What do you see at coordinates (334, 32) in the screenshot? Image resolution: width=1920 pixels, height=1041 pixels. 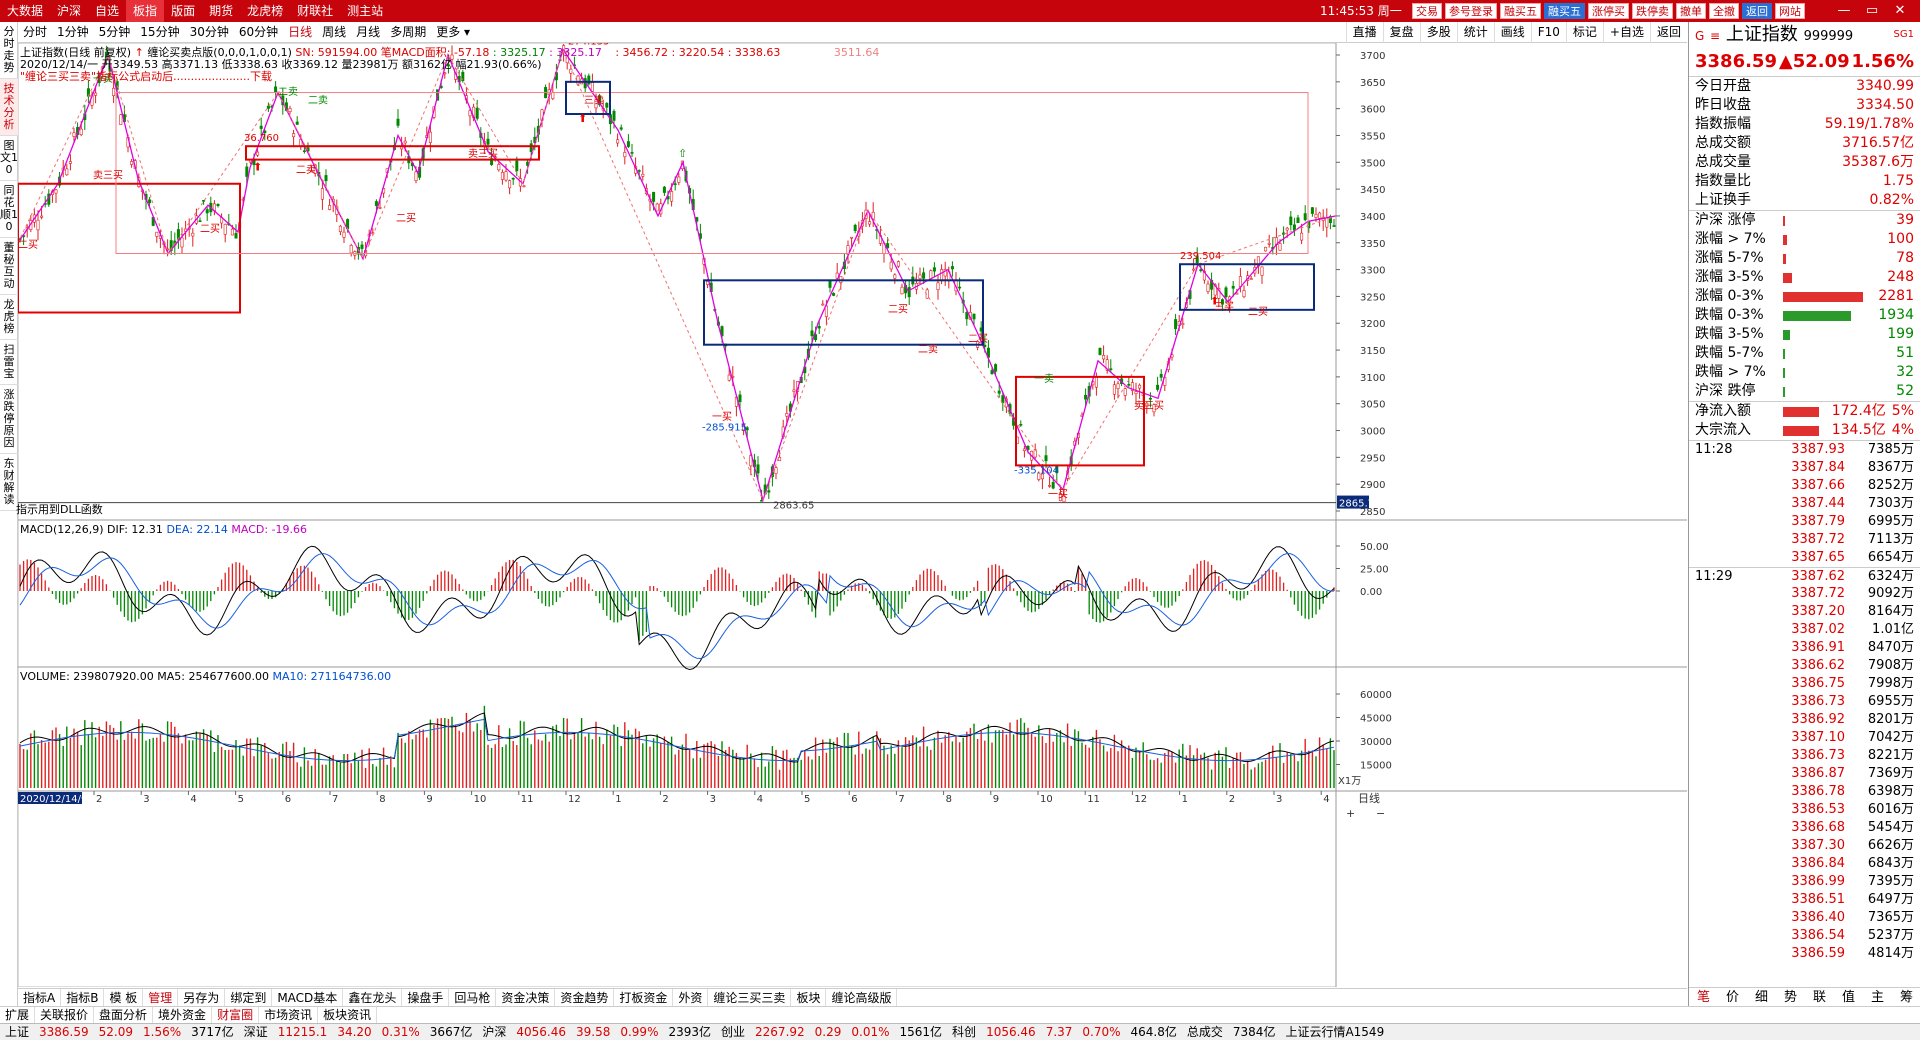 I see `period-tab-7: 周线` at bounding box center [334, 32].